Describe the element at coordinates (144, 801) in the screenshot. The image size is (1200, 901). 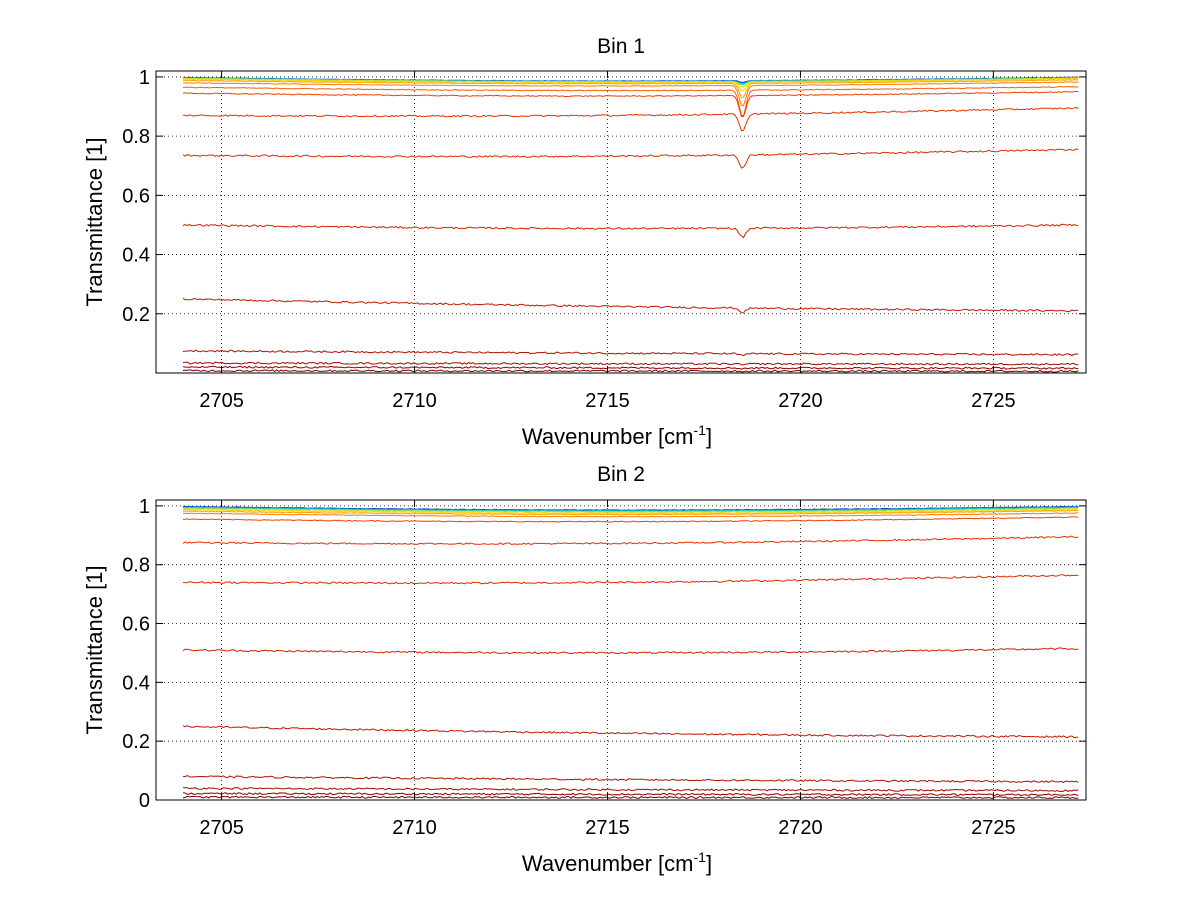
I see `y-tick-label: 0` at that location.